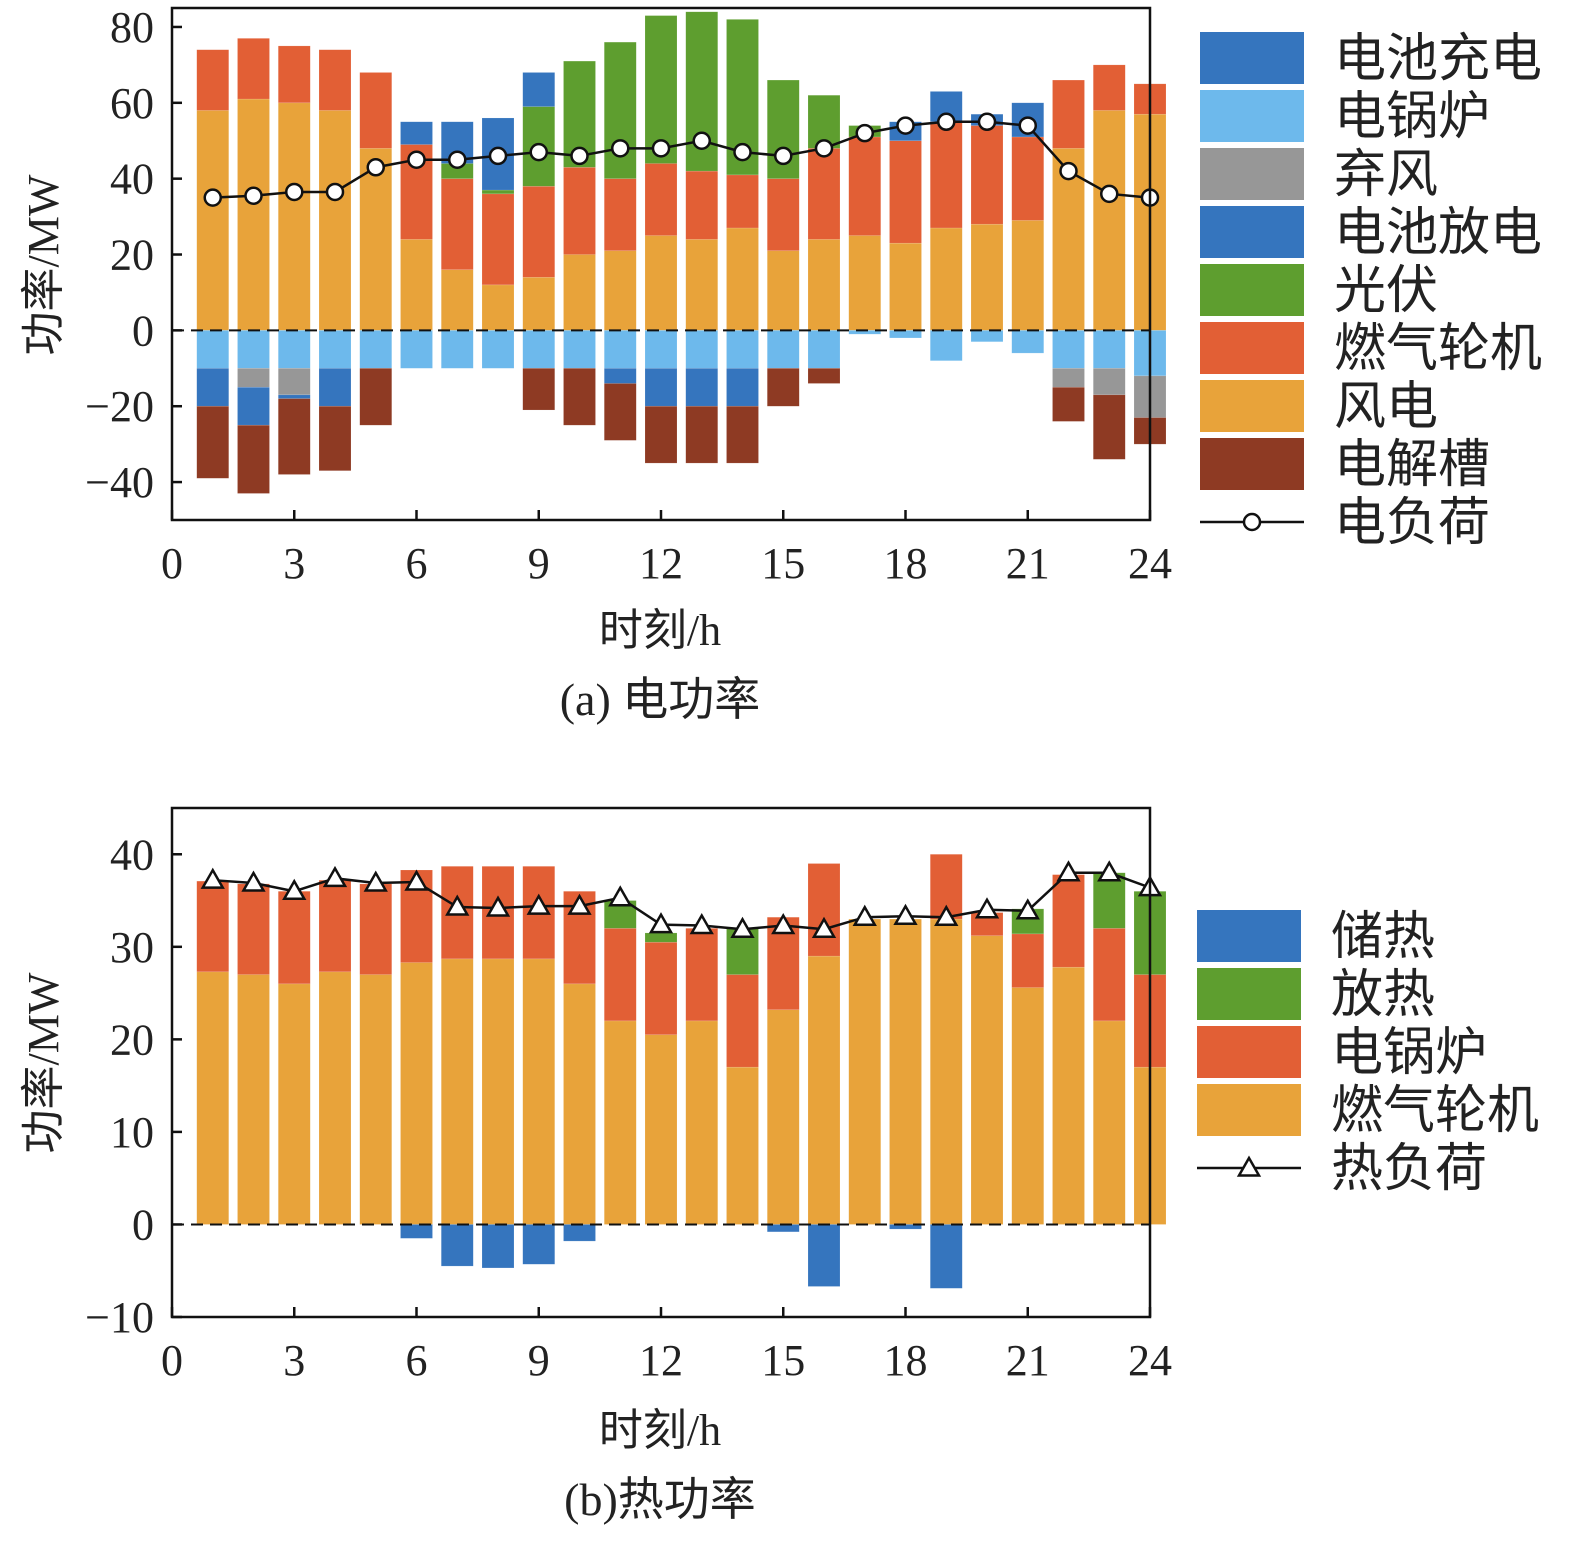 The image size is (1575, 1541). I want to click on legend-marker, so click(1252, 522).